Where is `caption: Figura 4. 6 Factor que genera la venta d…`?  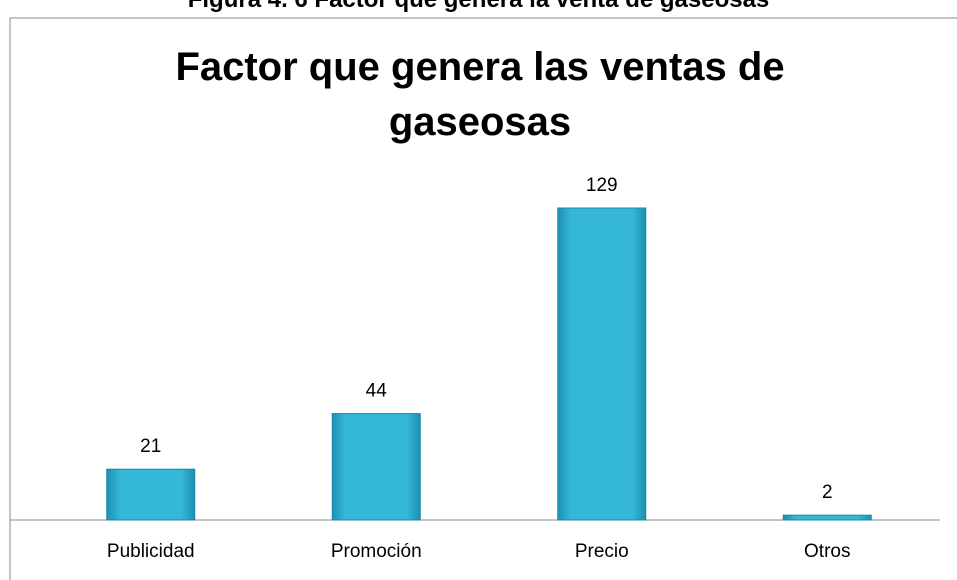 caption: Figura 4. 6 Factor que genera la venta d… is located at coordinates (478, 7).